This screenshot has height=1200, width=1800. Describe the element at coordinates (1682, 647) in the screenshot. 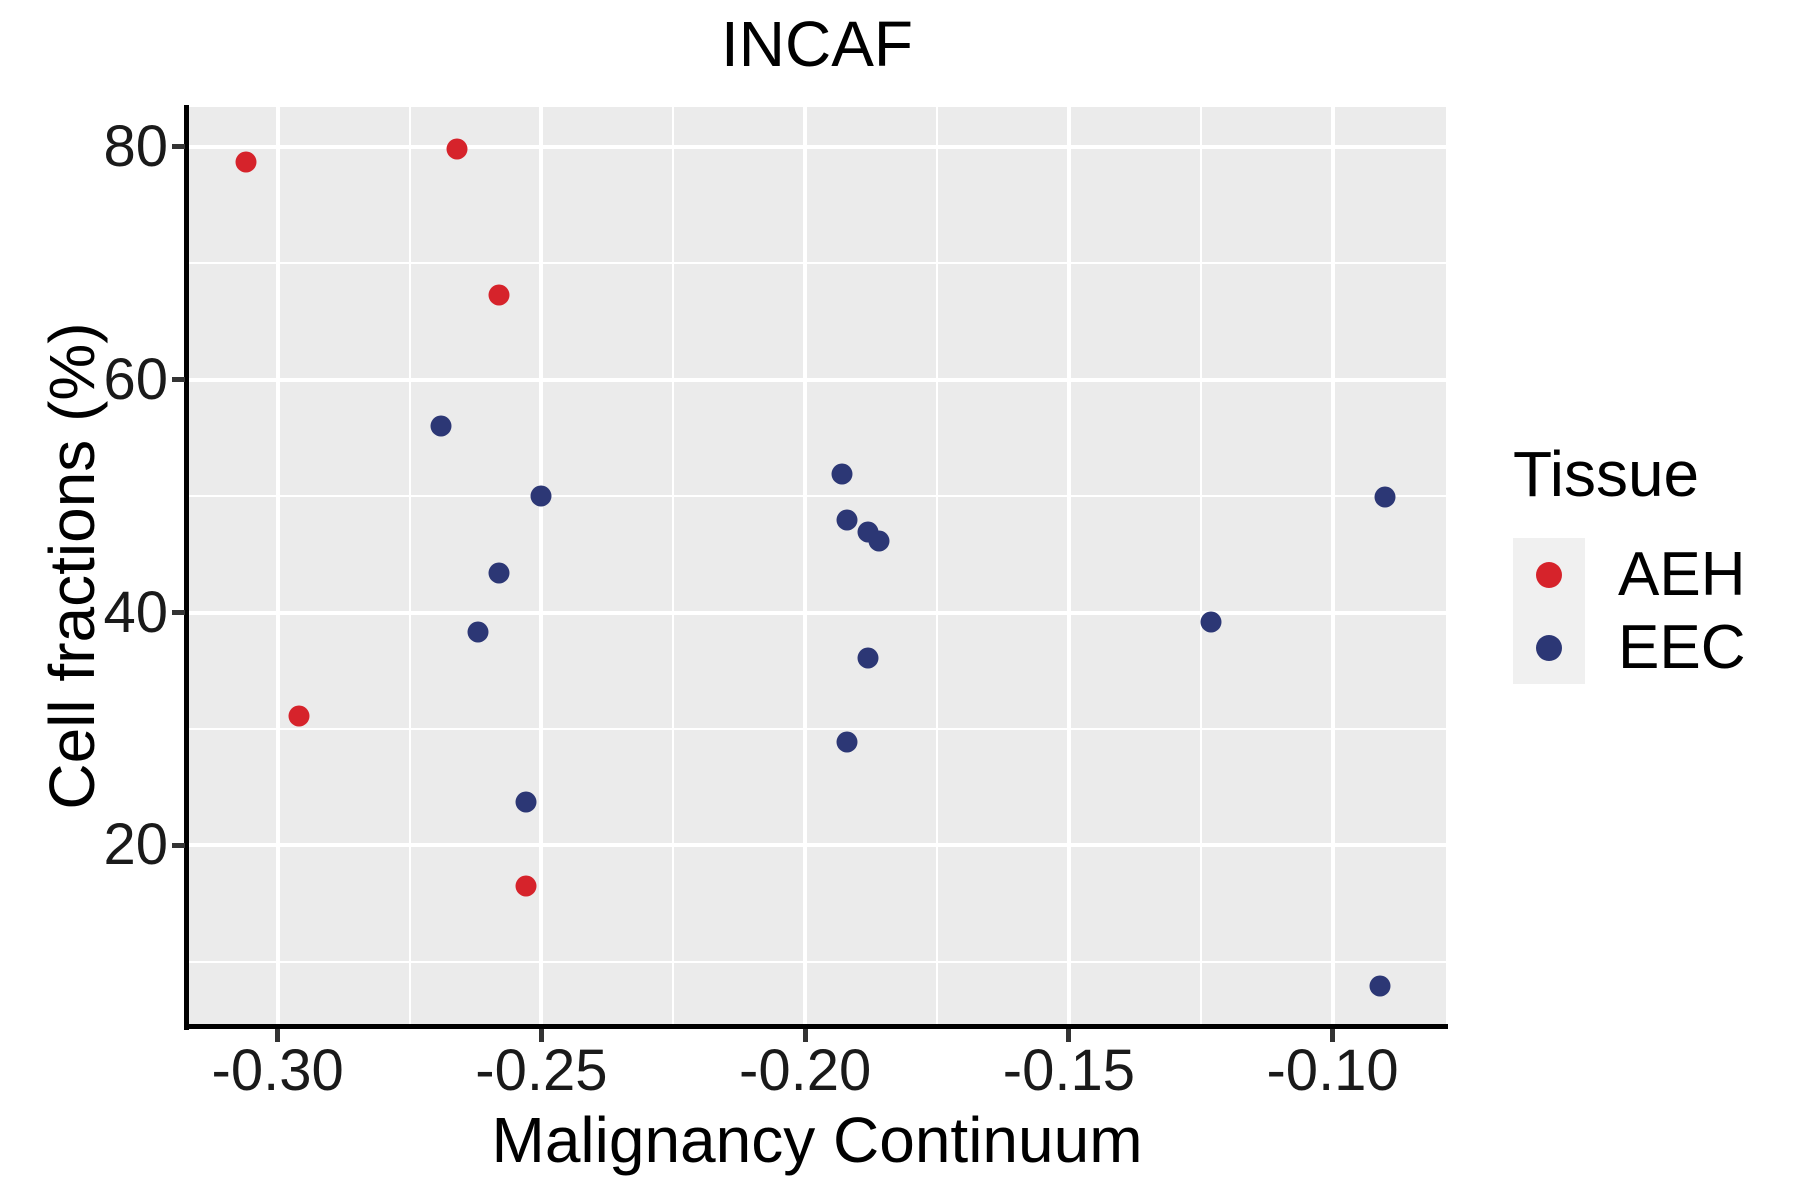

I see `legend-label-eec: EEC` at that location.